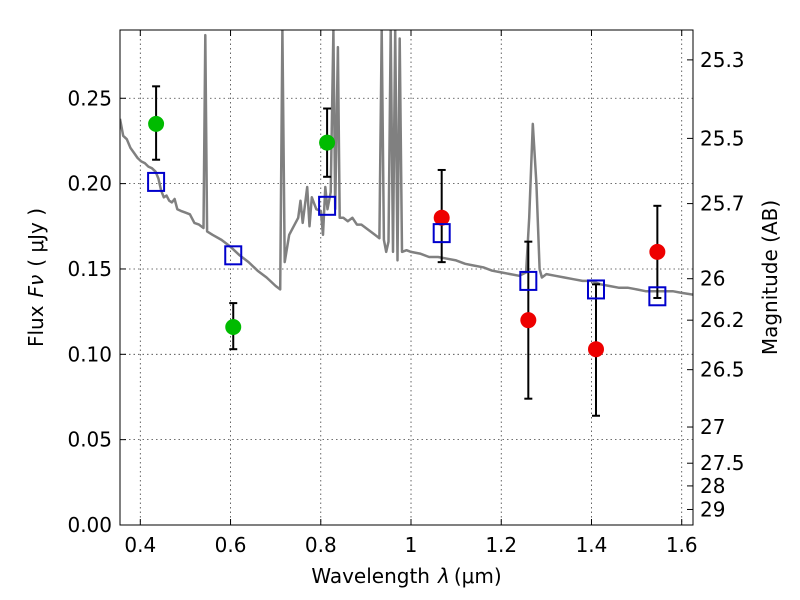 Image resolution: width=800 pixels, height=600 pixels. What do you see at coordinates (89, 184) in the screenshot?
I see `y-tick-label: 0.20` at bounding box center [89, 184].